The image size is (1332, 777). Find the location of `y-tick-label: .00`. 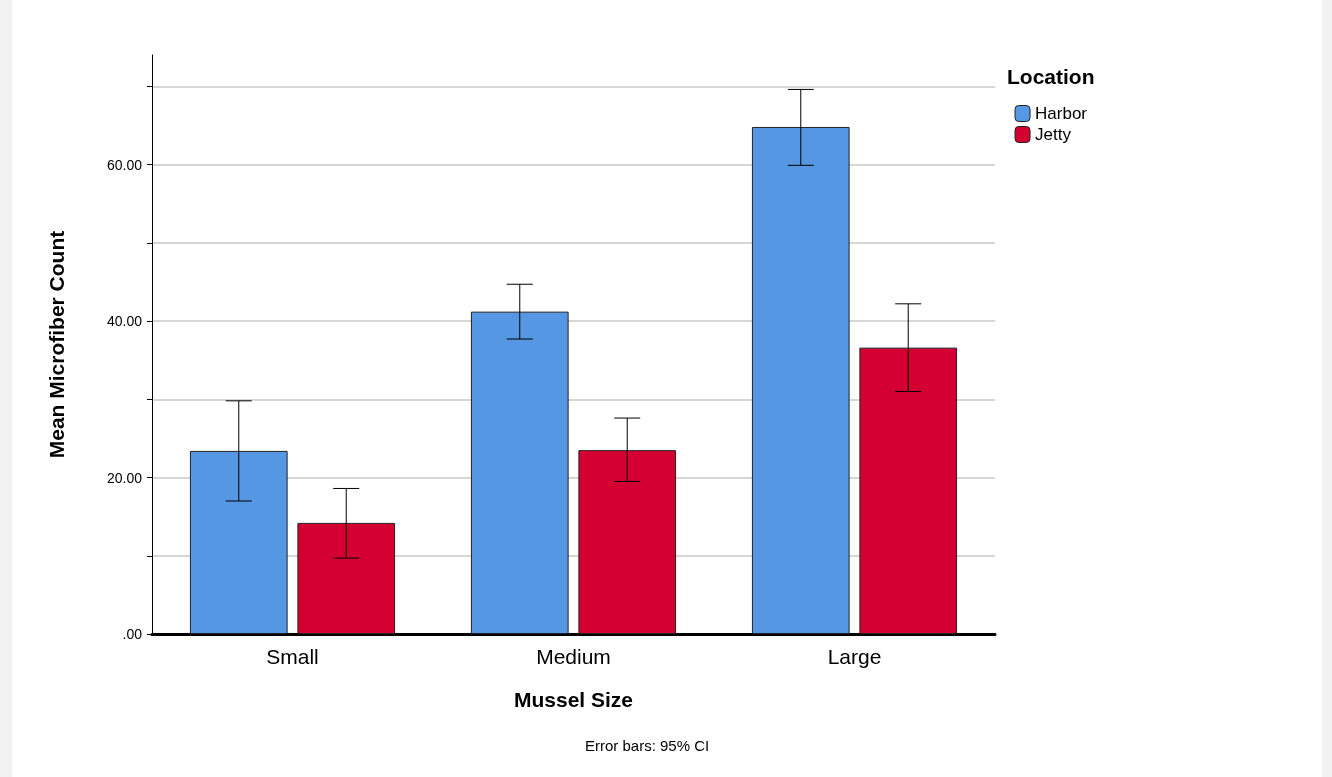

y-tick-label: .00 is located at coordinates (132, 634).